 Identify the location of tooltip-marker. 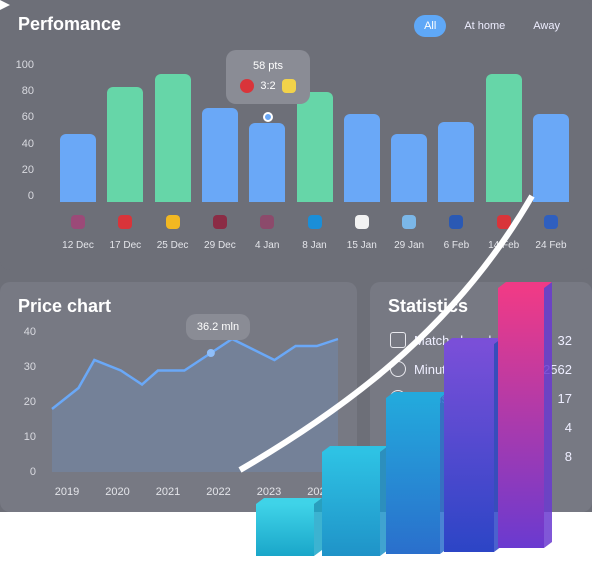
(268, 117).